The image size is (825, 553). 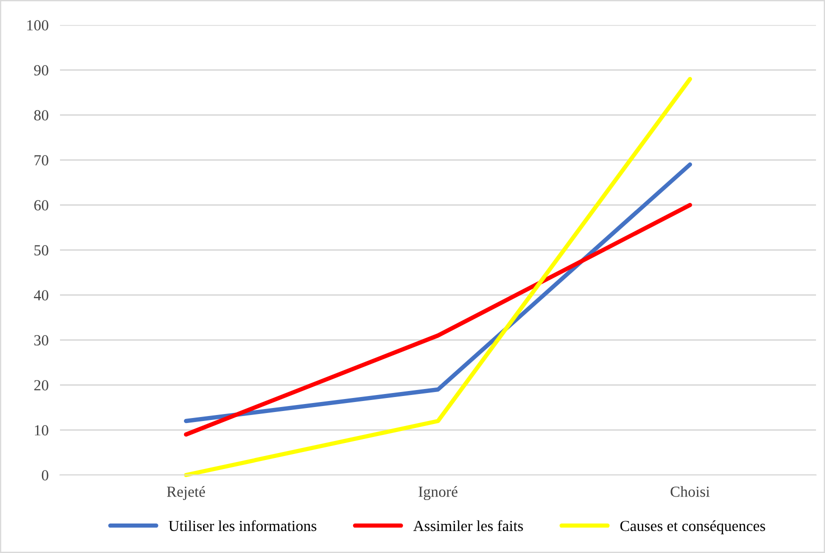 I want to click on legend-label: Causes et conséquences, so click(x=693, y=527).